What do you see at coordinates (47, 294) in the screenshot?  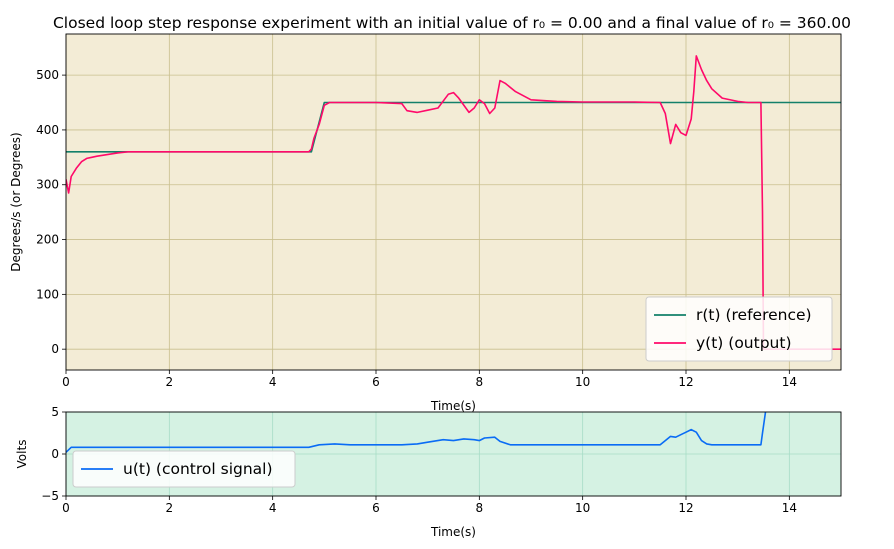 I see `y-tick-label: 100` at bounding box center [47, 294].